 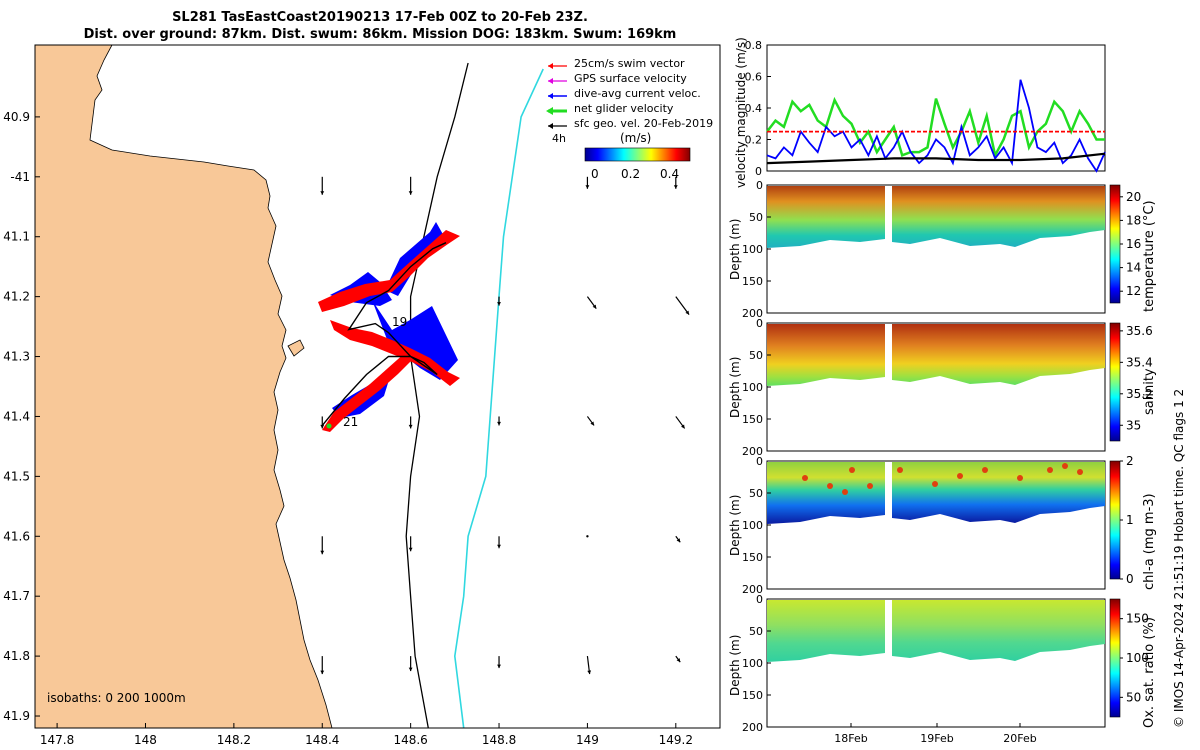 I want to click on isobath-1000m, so click(x=498, y=398).